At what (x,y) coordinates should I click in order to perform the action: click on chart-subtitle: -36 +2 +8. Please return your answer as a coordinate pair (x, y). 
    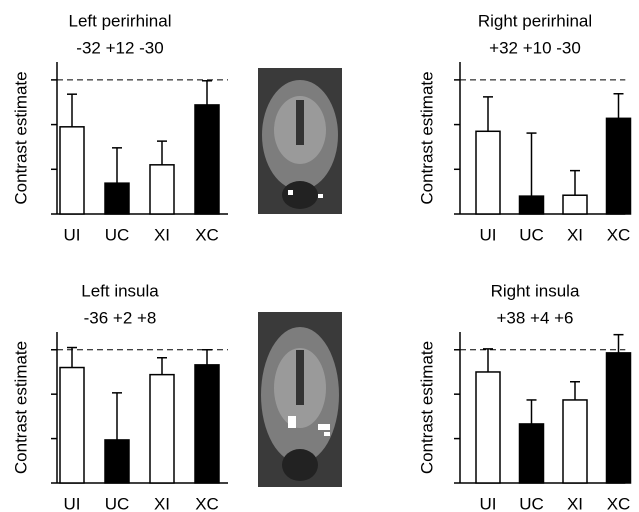
    Looking at the image, I should click on (120, 317).